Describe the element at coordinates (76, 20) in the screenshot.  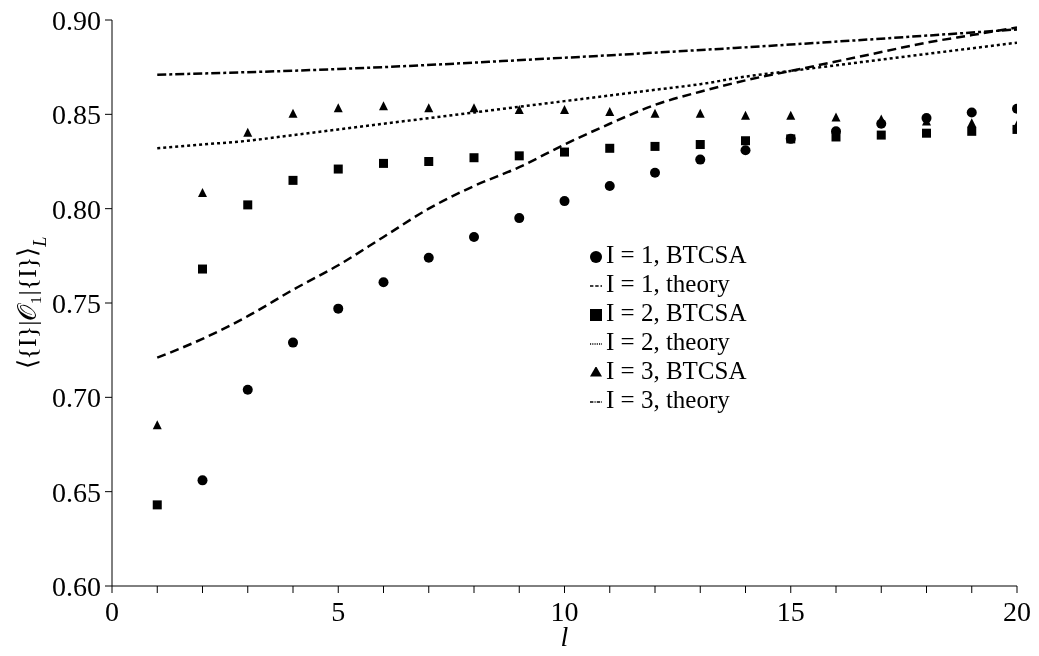
I see `y-tick-label: 0.90` at that location.